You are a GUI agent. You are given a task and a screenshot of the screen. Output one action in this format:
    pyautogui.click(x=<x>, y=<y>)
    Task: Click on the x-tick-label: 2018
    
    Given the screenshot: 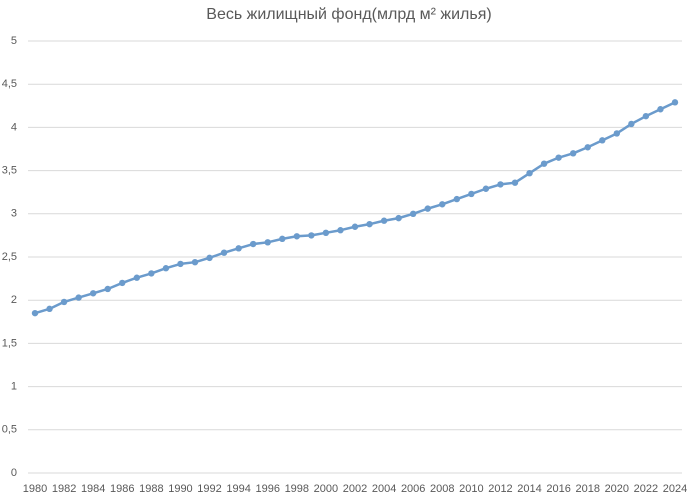 What is the action you would take?
    pyautogui.click(x=587, y=489)
    